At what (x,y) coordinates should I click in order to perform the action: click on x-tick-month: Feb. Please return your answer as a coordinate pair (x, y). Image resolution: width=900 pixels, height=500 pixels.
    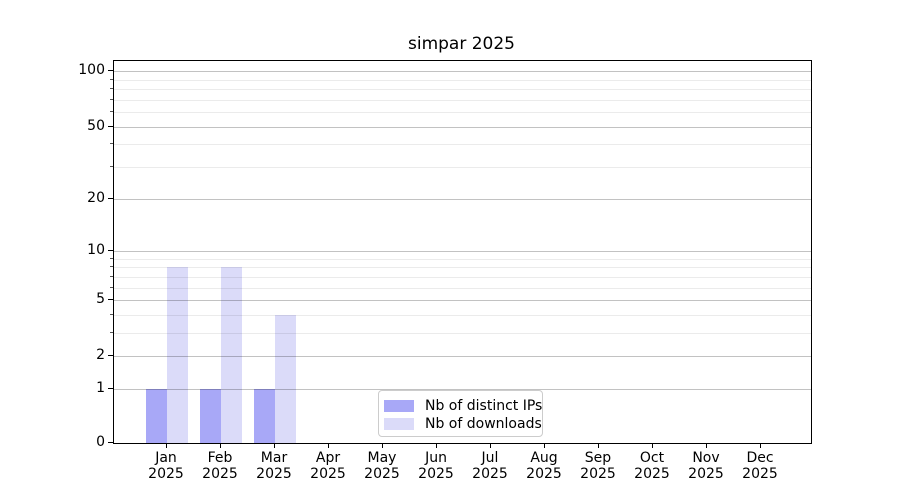
    Looking at the image, I should click on (220, 458).